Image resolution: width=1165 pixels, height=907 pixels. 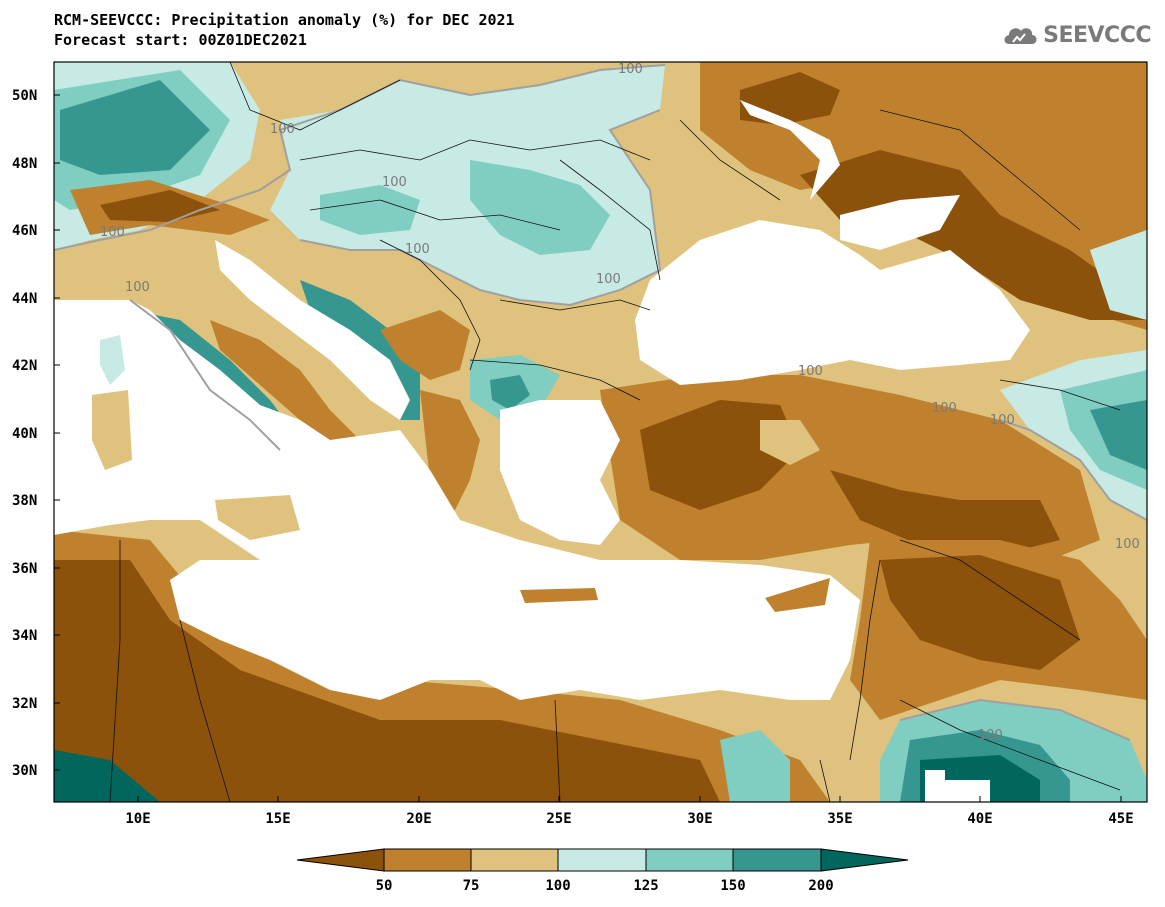 I want to click on colorbar, so click(x=602, y=860).